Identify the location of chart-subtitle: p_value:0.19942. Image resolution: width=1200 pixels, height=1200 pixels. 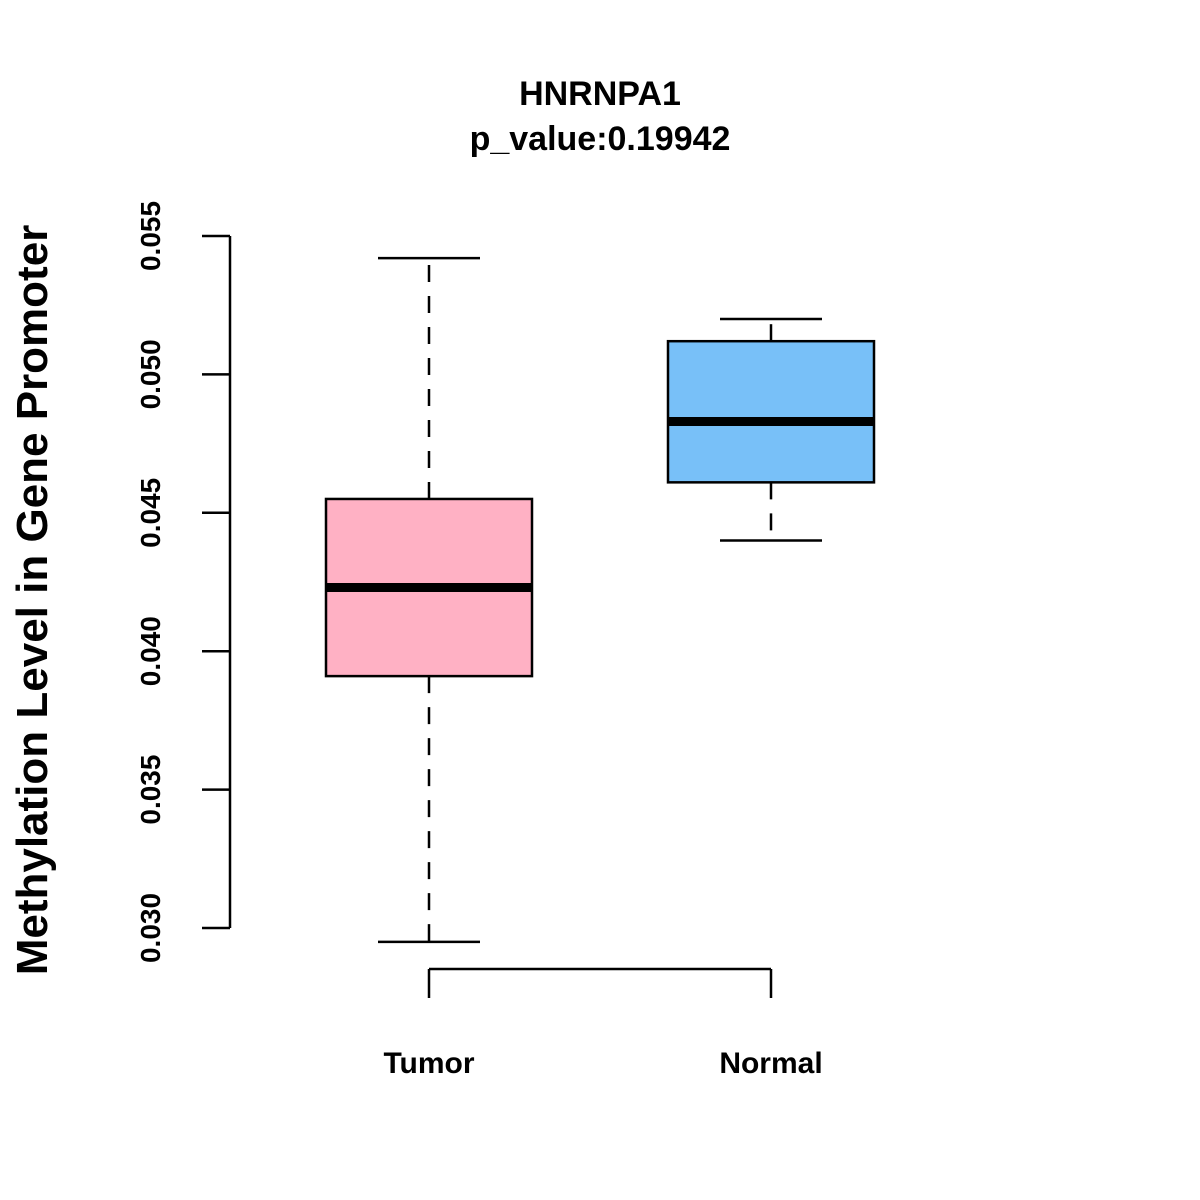
(600, 139).